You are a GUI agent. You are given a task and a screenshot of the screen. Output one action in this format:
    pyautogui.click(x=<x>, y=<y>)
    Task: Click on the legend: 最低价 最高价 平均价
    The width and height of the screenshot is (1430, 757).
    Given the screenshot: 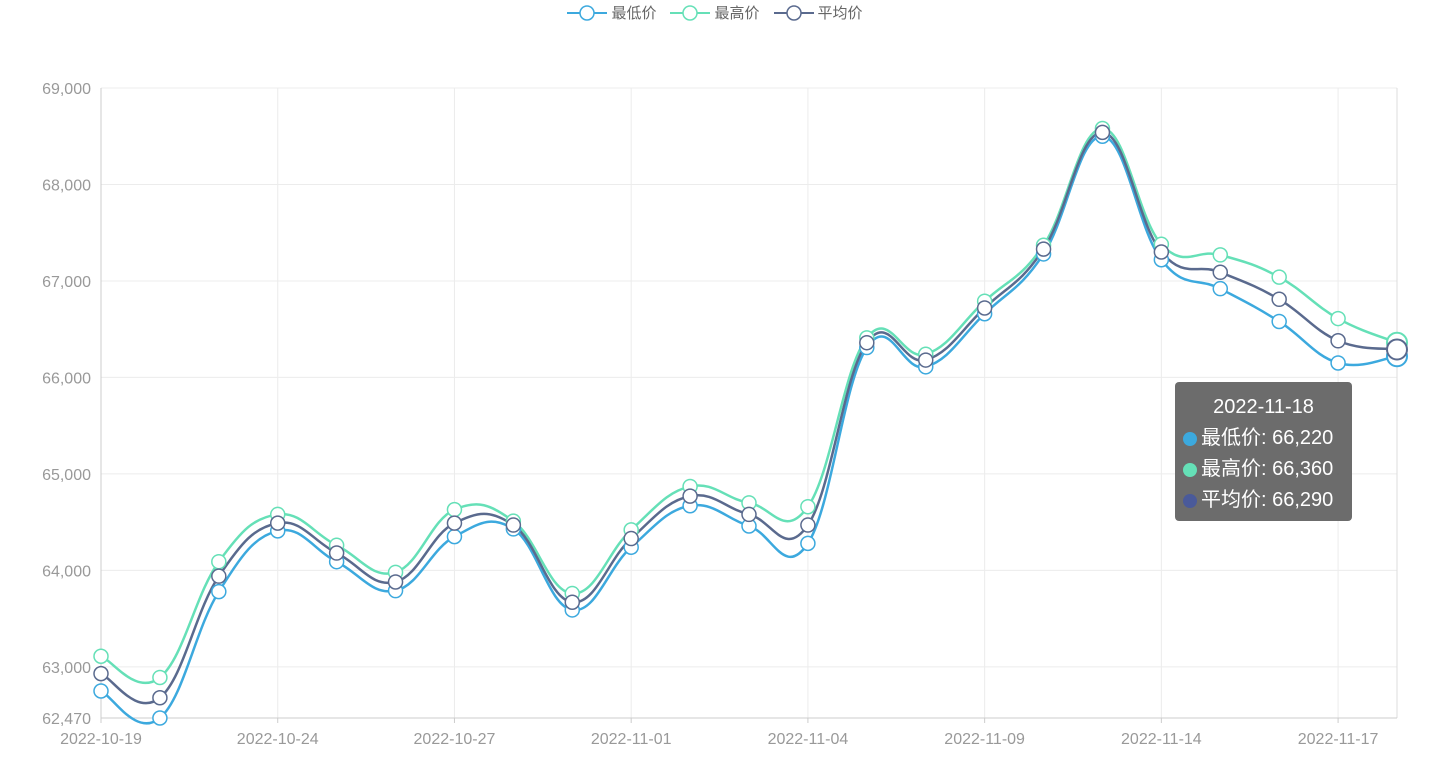 What is the action you would take?
    pyautogui.click(x=715, y=12)
    